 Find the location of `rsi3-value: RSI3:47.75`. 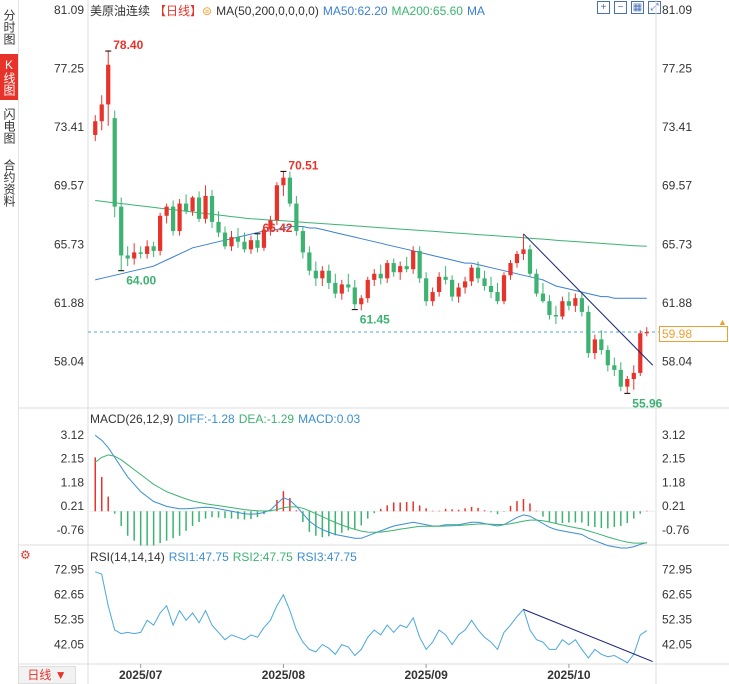

rsi3-value: RSI3:47.75 is located at coordinates (326, 557).